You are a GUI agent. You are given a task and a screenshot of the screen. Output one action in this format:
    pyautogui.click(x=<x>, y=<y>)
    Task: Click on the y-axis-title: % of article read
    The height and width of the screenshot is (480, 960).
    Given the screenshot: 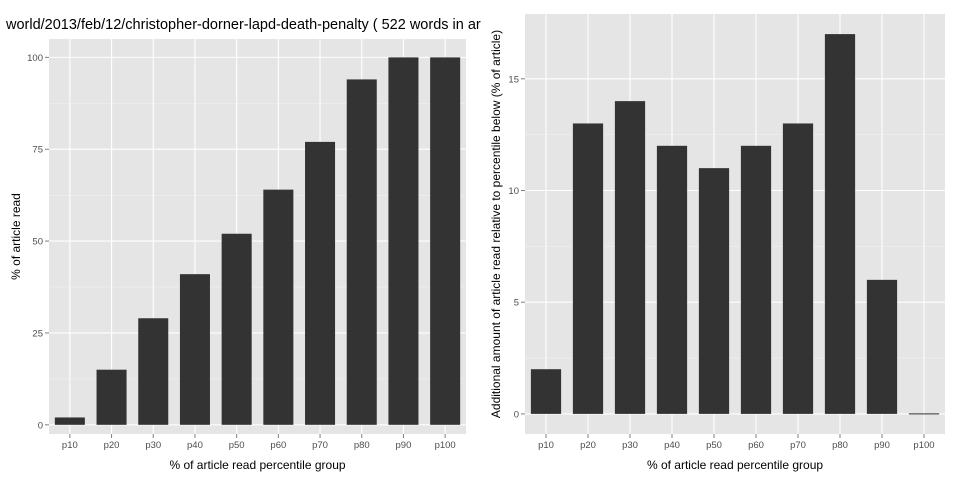 What is the action you would take?
    pyautogui.click(x=16, y=236)
    